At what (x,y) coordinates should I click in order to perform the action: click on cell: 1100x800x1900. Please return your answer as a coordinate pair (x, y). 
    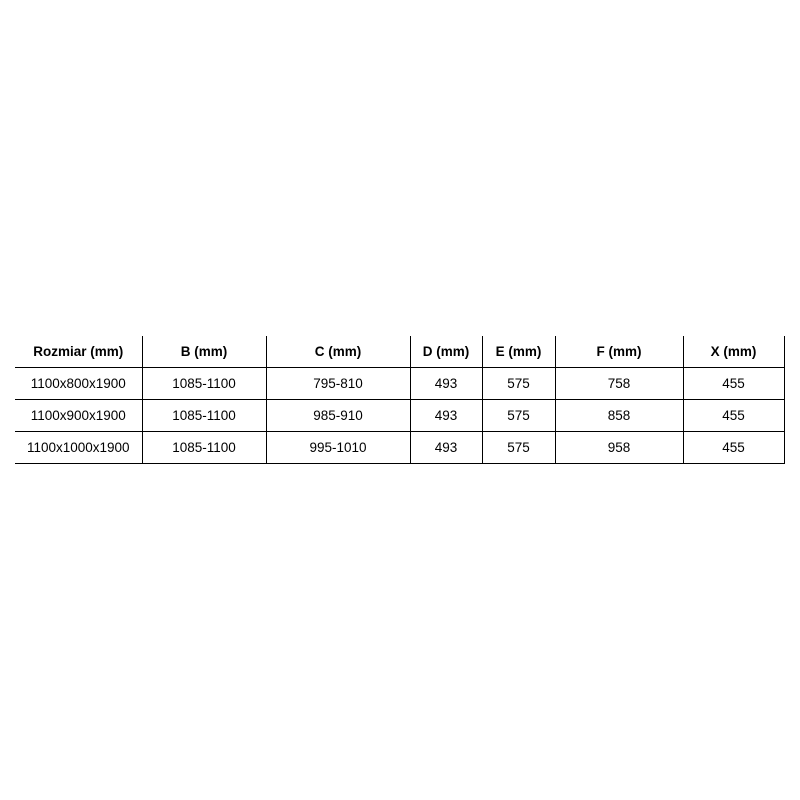
    Looking at the image, I should click on (79, 383).